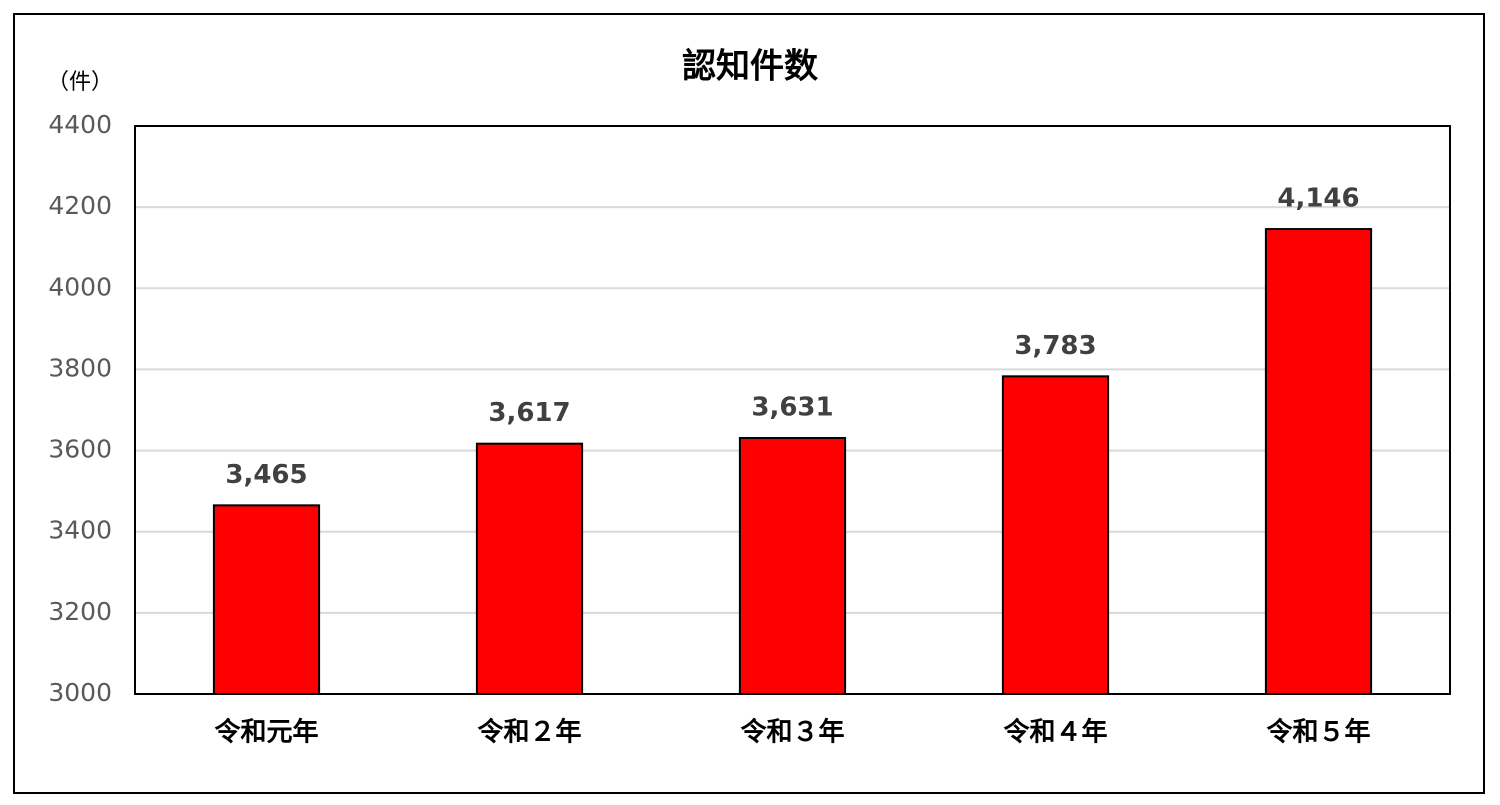  I want to click on y-tick-label: 3200, so click(80, 611).